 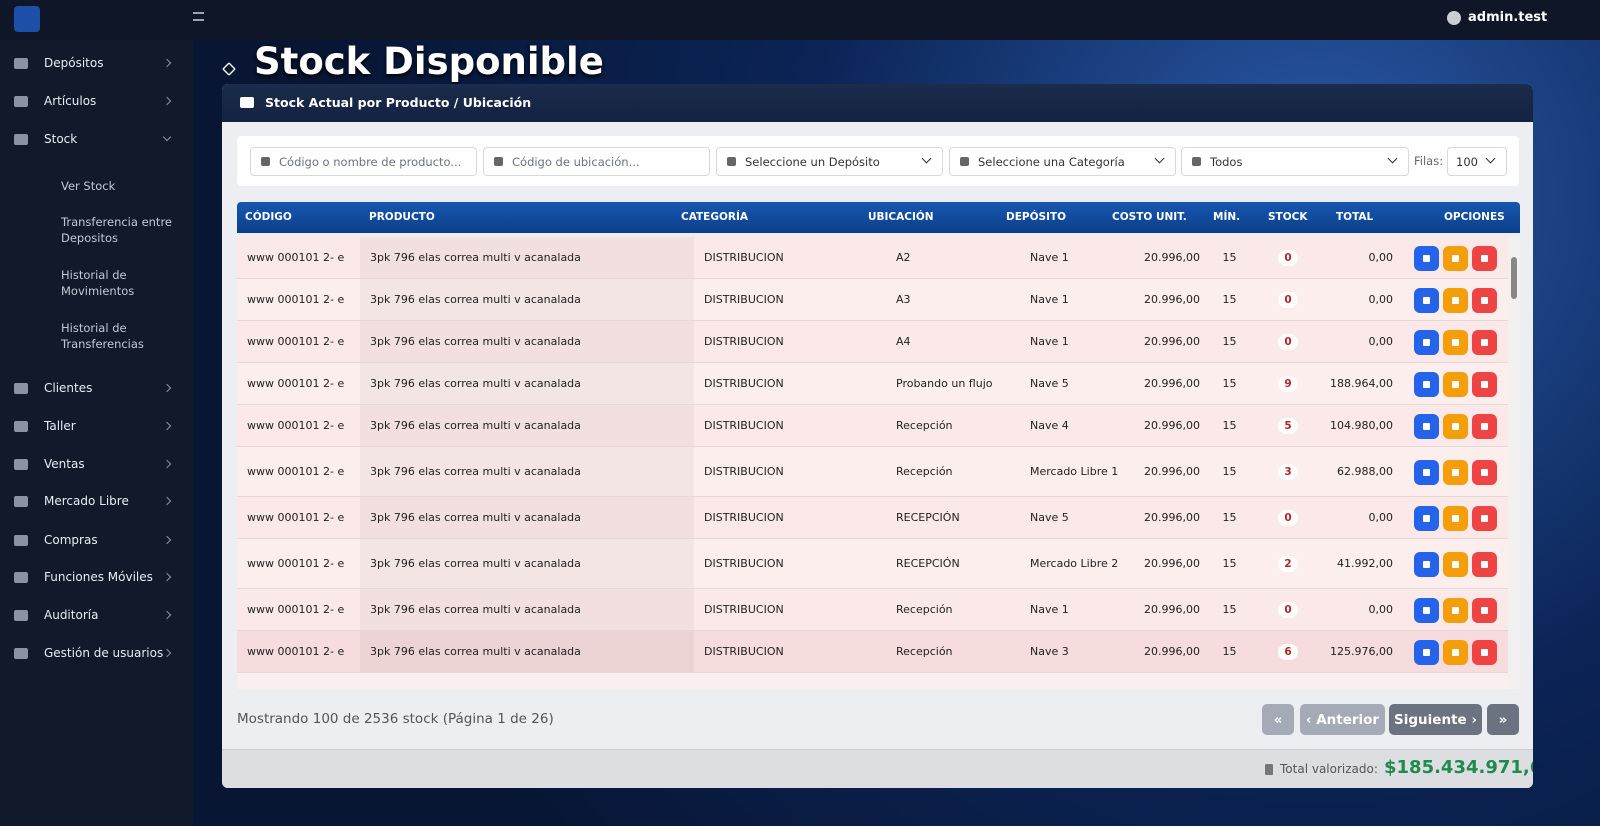 I want to click on first-page-button: «, so click(x=1278, y=719).